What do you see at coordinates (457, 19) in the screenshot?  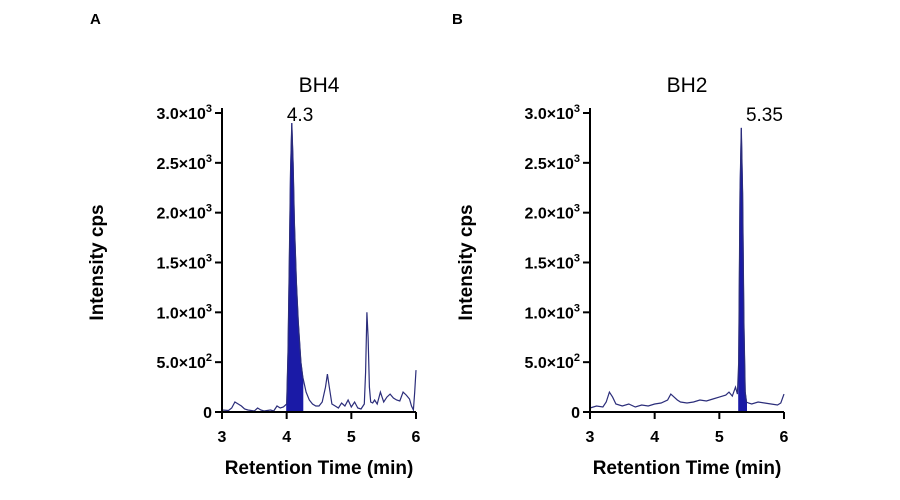 I see `panel-letter-b: B` at bounding box center [457, 19].